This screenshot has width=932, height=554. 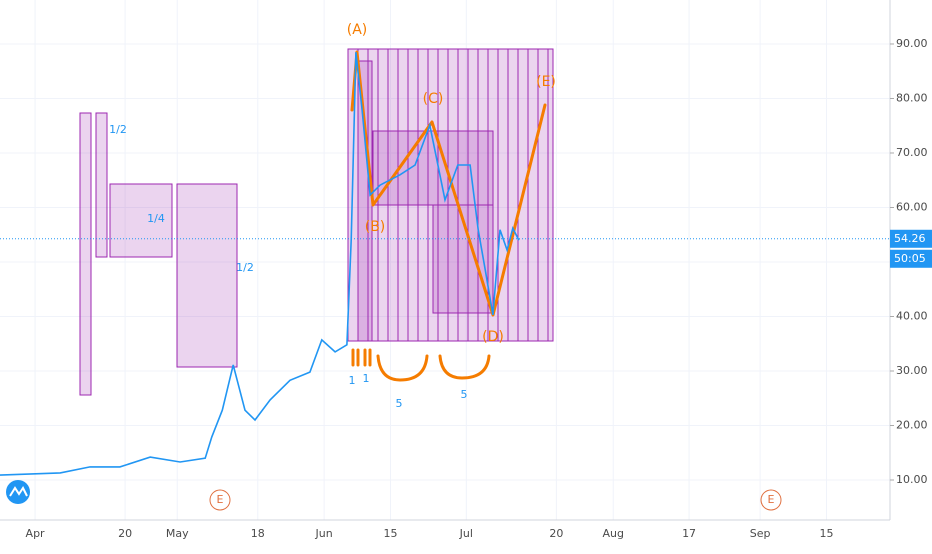 What do you see at coordinates (912, 370) in the screenshot?
I see `y-tick-label: 30.00` at bounding box center [912, 370].